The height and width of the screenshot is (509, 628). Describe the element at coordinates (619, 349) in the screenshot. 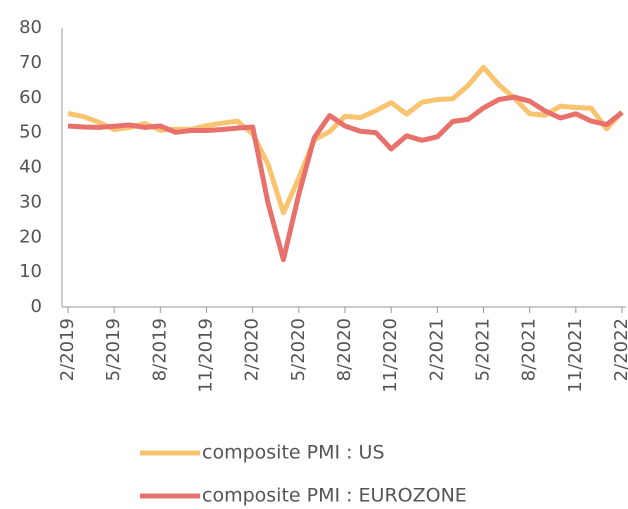

I see `x-tick-label: 2/2022` at that location.